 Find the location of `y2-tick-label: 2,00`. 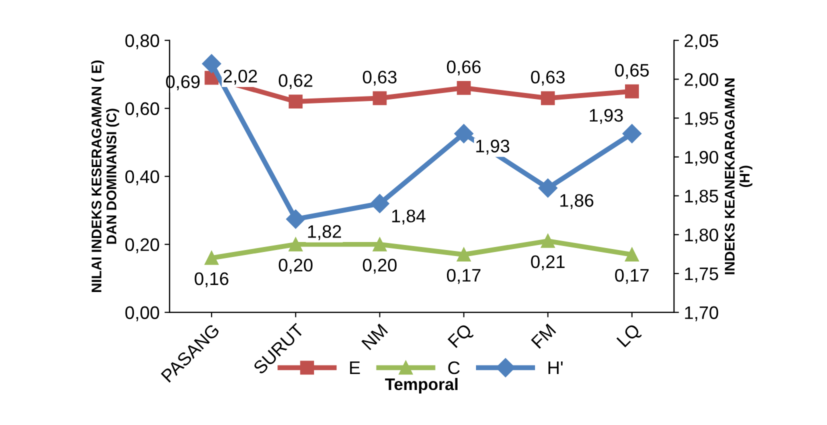

y2-tick-label: 2,00 is located at coordinates (701, 80).